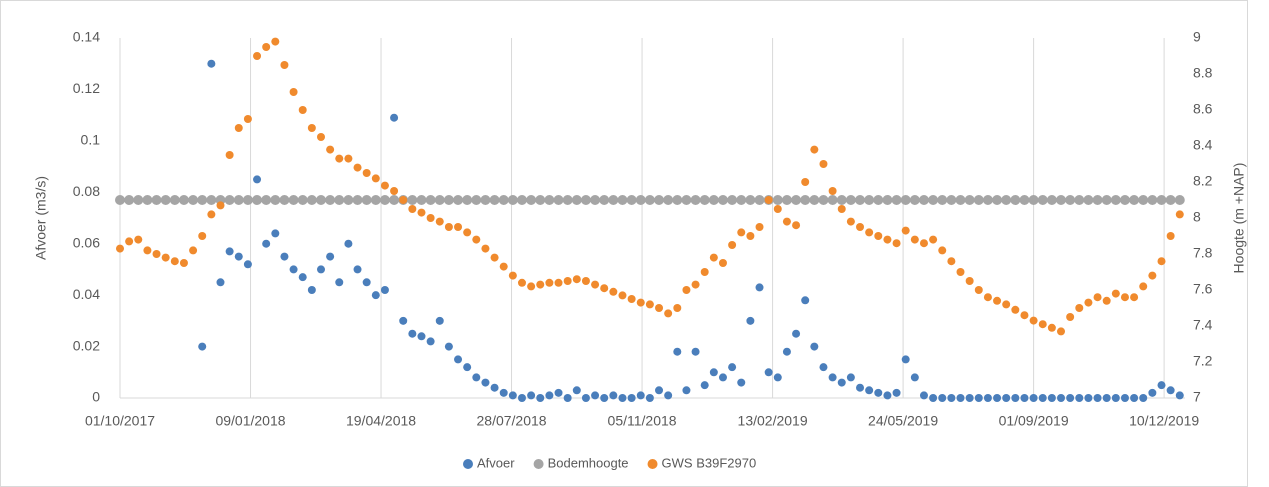 The width and height of the screenshot is (1269, 487). Describe the element at coordinates (1203, 109) in the screenshot. I see `y2-tick-label: 8.6` at that location.